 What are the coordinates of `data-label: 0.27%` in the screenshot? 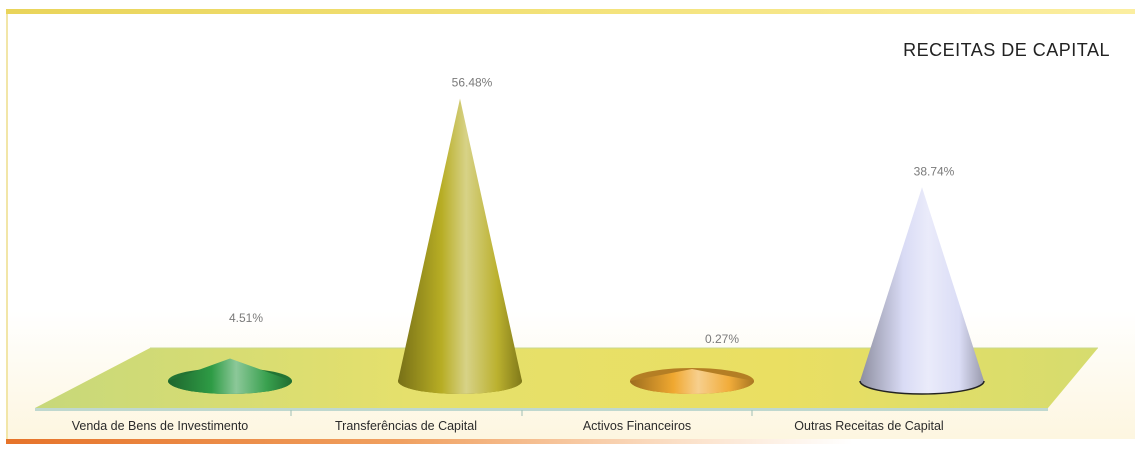 It's located at (722, 339).